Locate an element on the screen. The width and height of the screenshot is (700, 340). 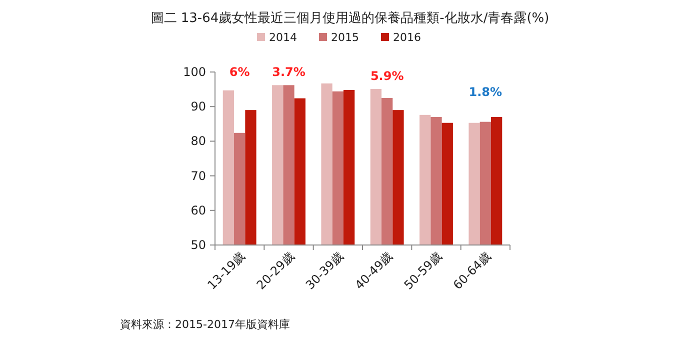
y-tick-label: 80 is located at coordinates (198, 141).